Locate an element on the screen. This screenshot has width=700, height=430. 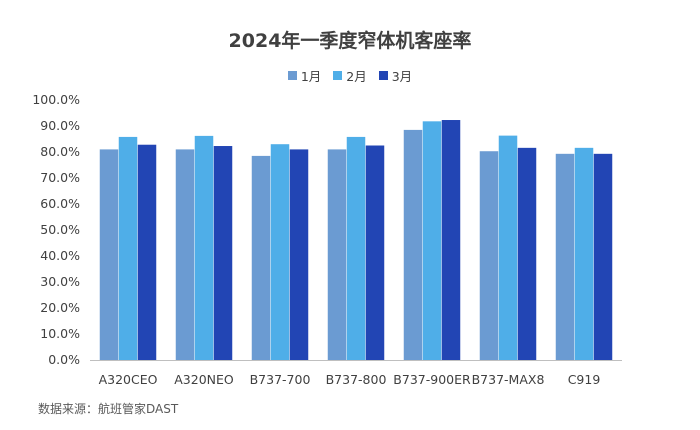
y-tick-label: 100.0% is located at coordinates (56, 99).